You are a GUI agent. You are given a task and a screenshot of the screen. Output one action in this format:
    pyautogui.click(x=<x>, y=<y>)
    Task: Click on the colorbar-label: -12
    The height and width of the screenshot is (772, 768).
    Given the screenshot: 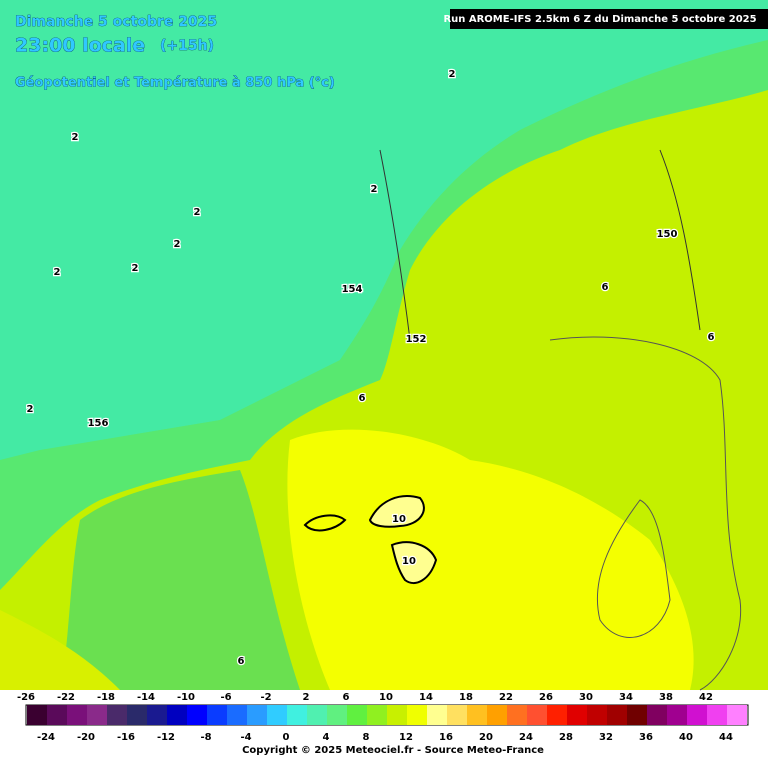 What is the action you would take?
    pyautogui.click(x=166, y=737)
    